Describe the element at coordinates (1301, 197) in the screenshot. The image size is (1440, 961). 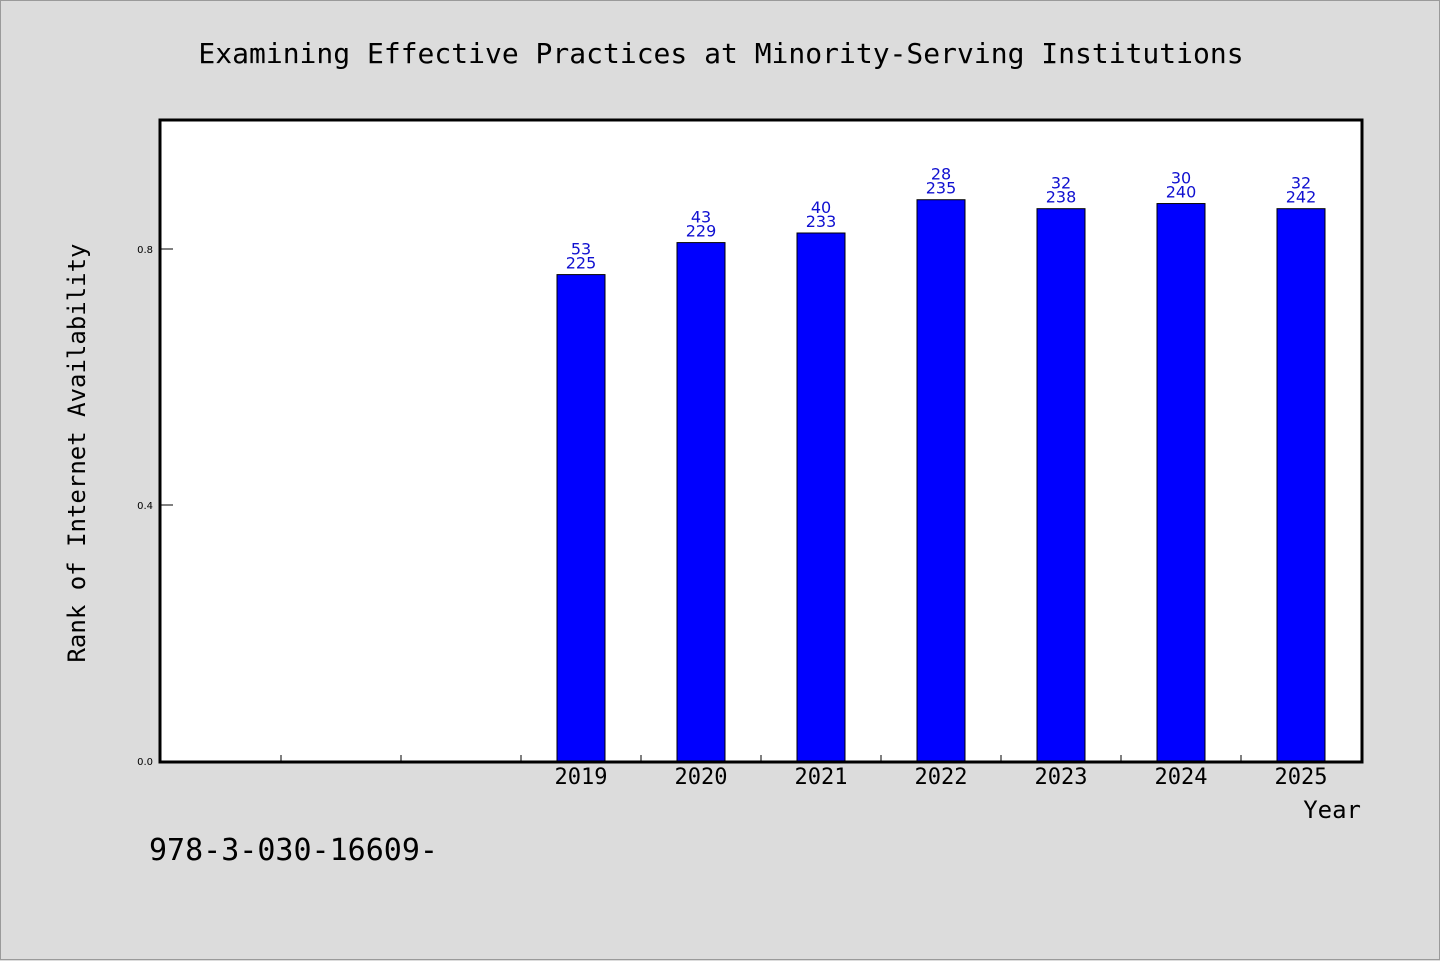
I see `bar-label-bottom: 242` at that location.